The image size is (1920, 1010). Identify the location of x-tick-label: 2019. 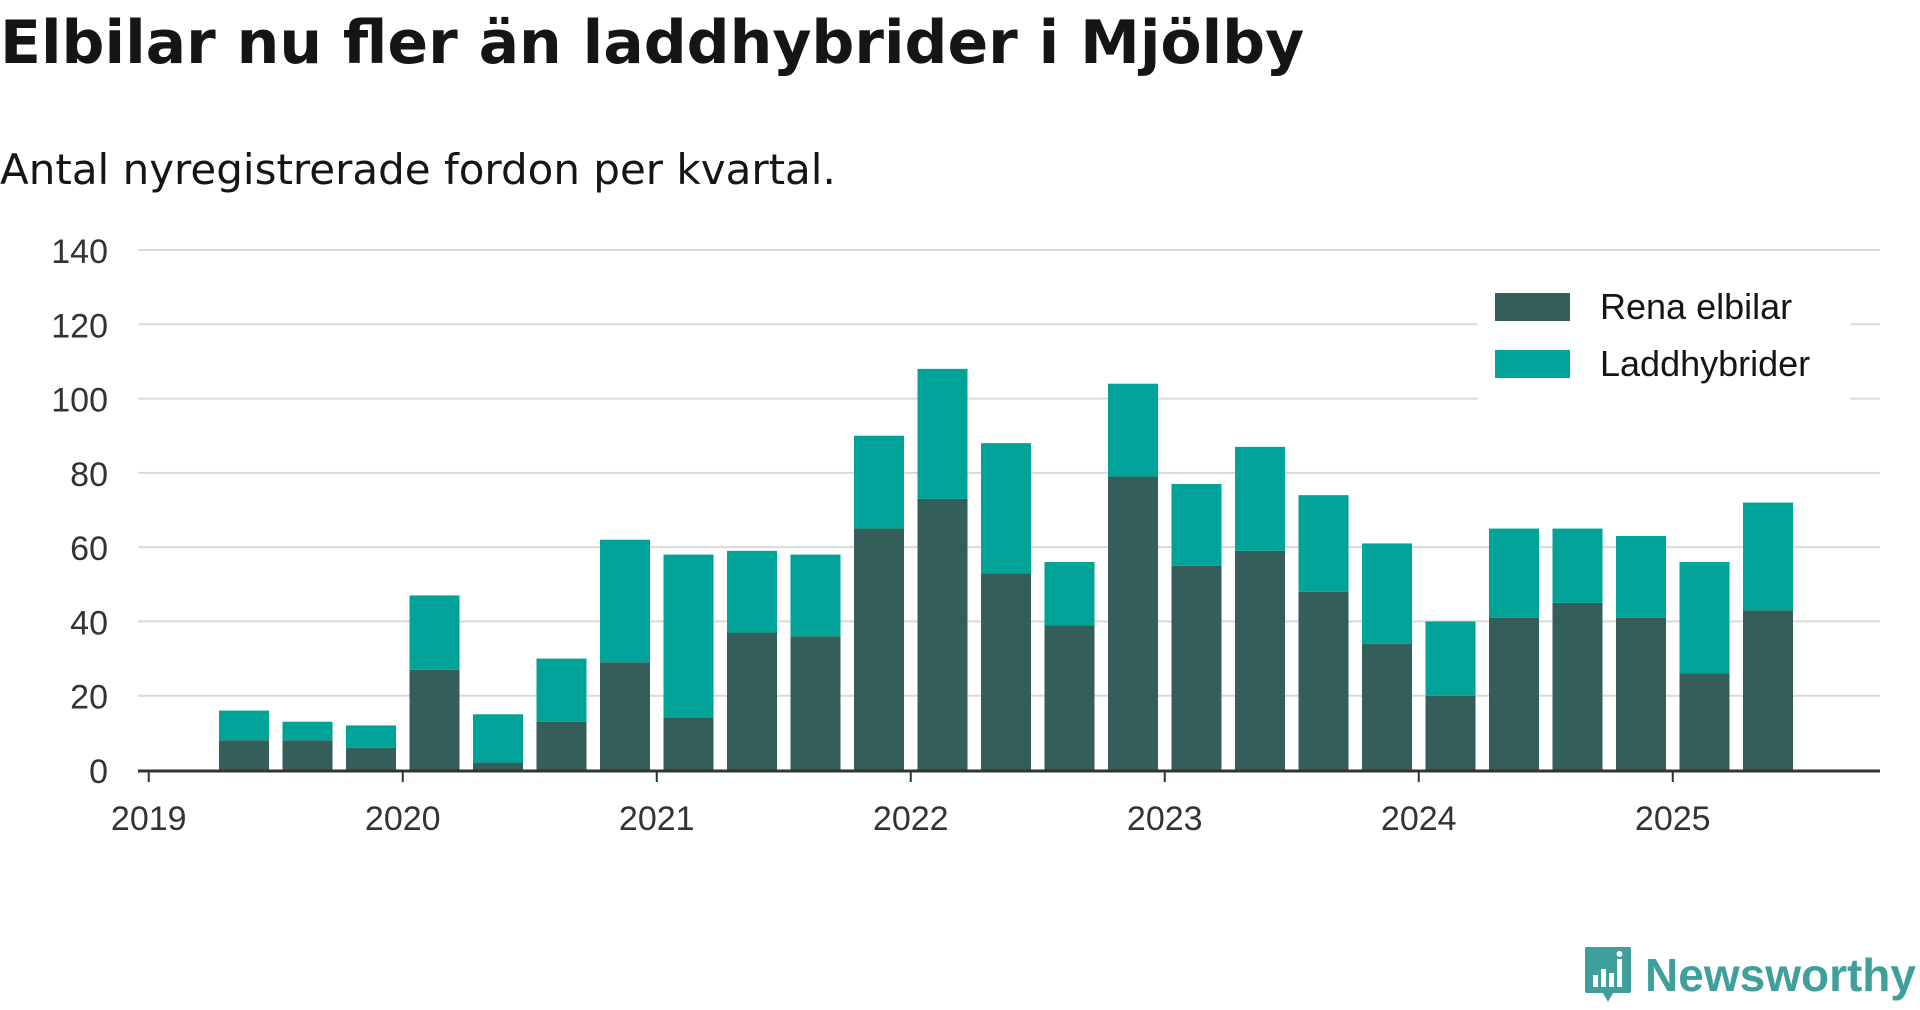
(149, 819).